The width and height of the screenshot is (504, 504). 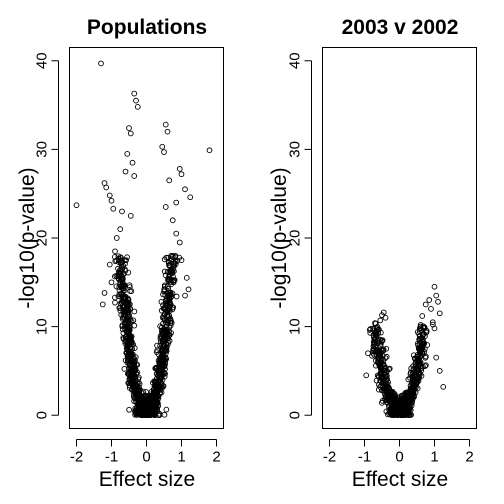 What do you see at coordinates (405, 350) in the screenshot?
I see `points` at bounding box center [405, 350].